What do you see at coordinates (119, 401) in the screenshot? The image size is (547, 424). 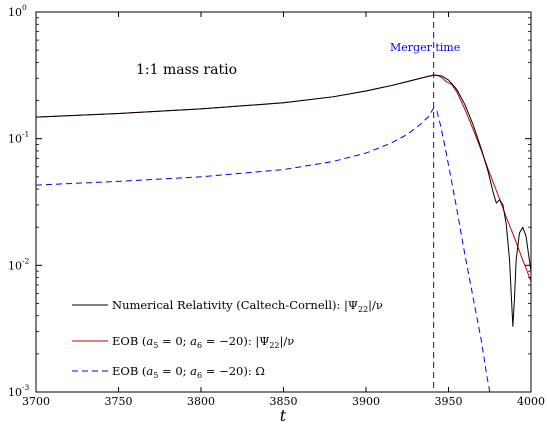 I see `x-tick-label: 3750` at bounding box center [119, 401].